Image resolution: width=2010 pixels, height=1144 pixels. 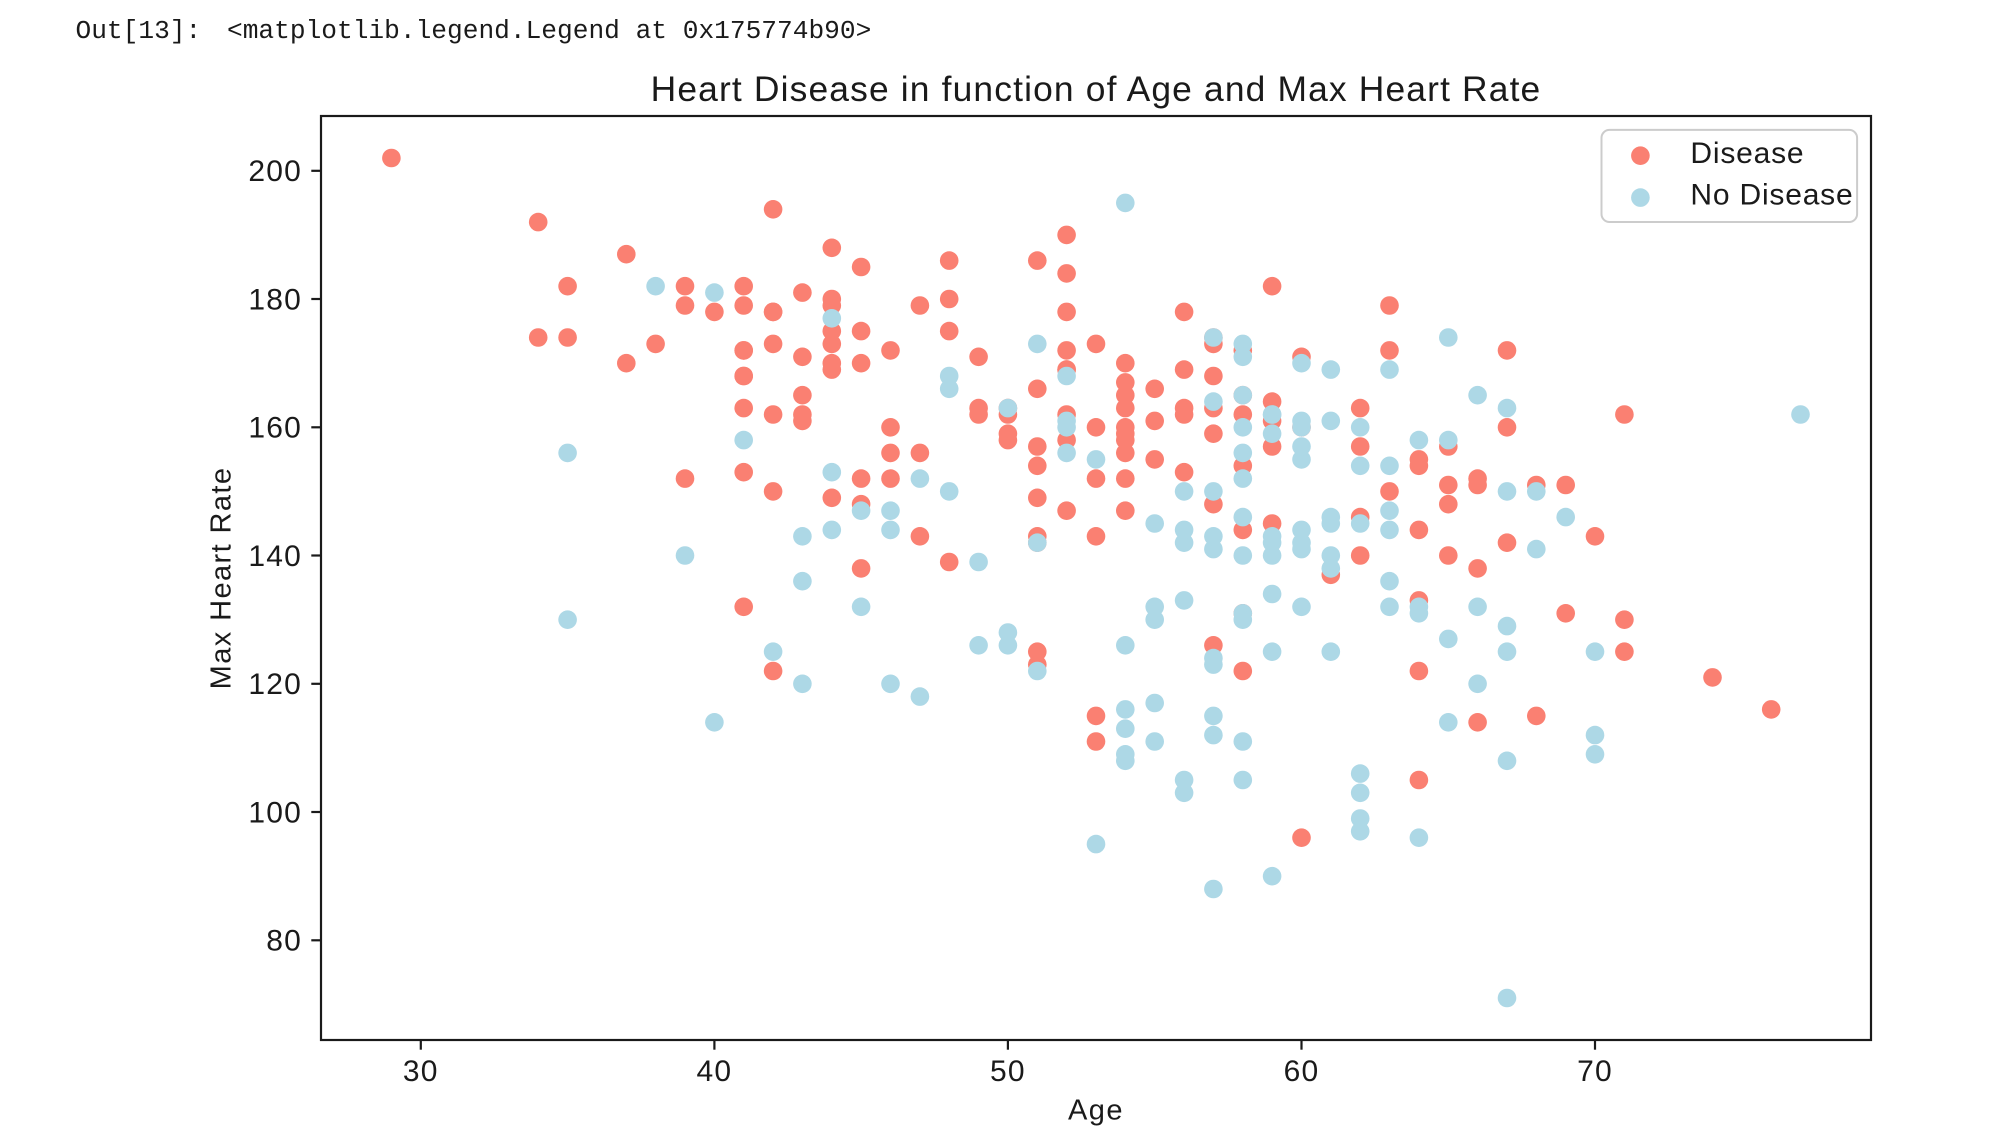 What do you see at coordinates (421, 1071) in the screenshot?
I see `svg-text: 30` at bounding box center [421, 1071].